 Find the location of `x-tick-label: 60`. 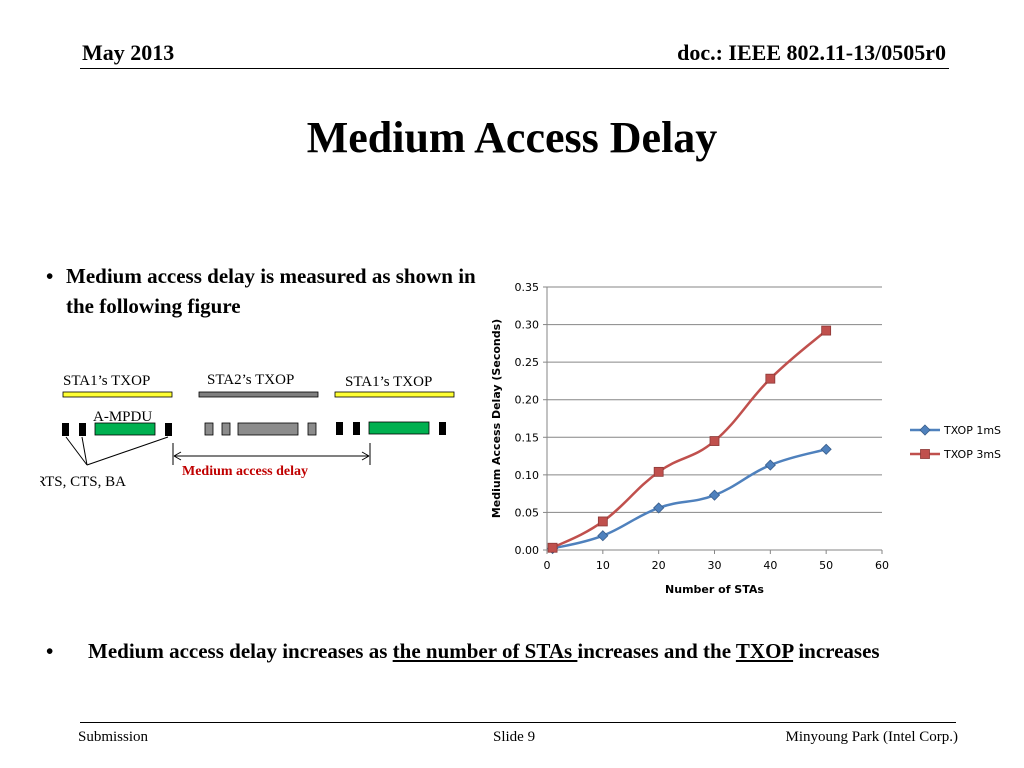

x-tick-label: 60 is located at coordinates (882, 565).